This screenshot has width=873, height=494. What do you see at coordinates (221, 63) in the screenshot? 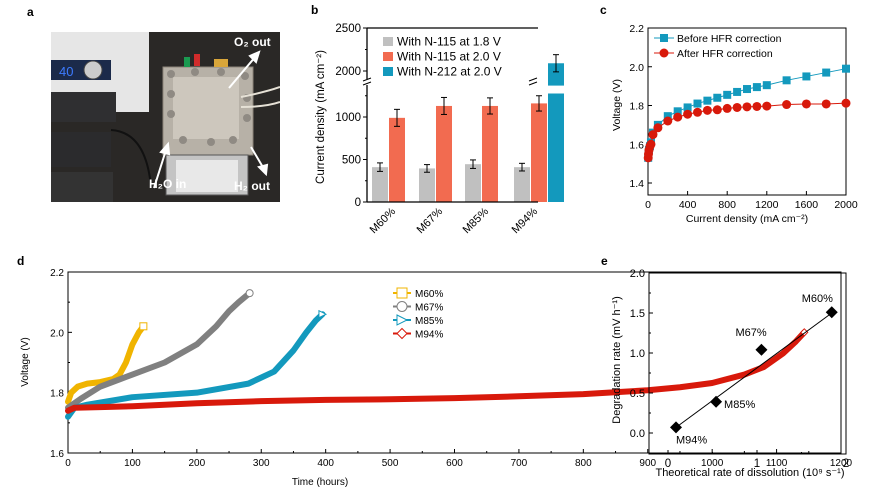
I see `connector-gold` at bounding box center [221, 63].